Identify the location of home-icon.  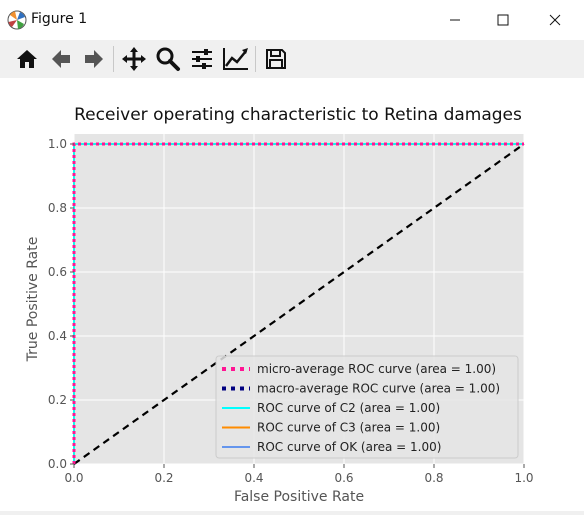
(27, 59).